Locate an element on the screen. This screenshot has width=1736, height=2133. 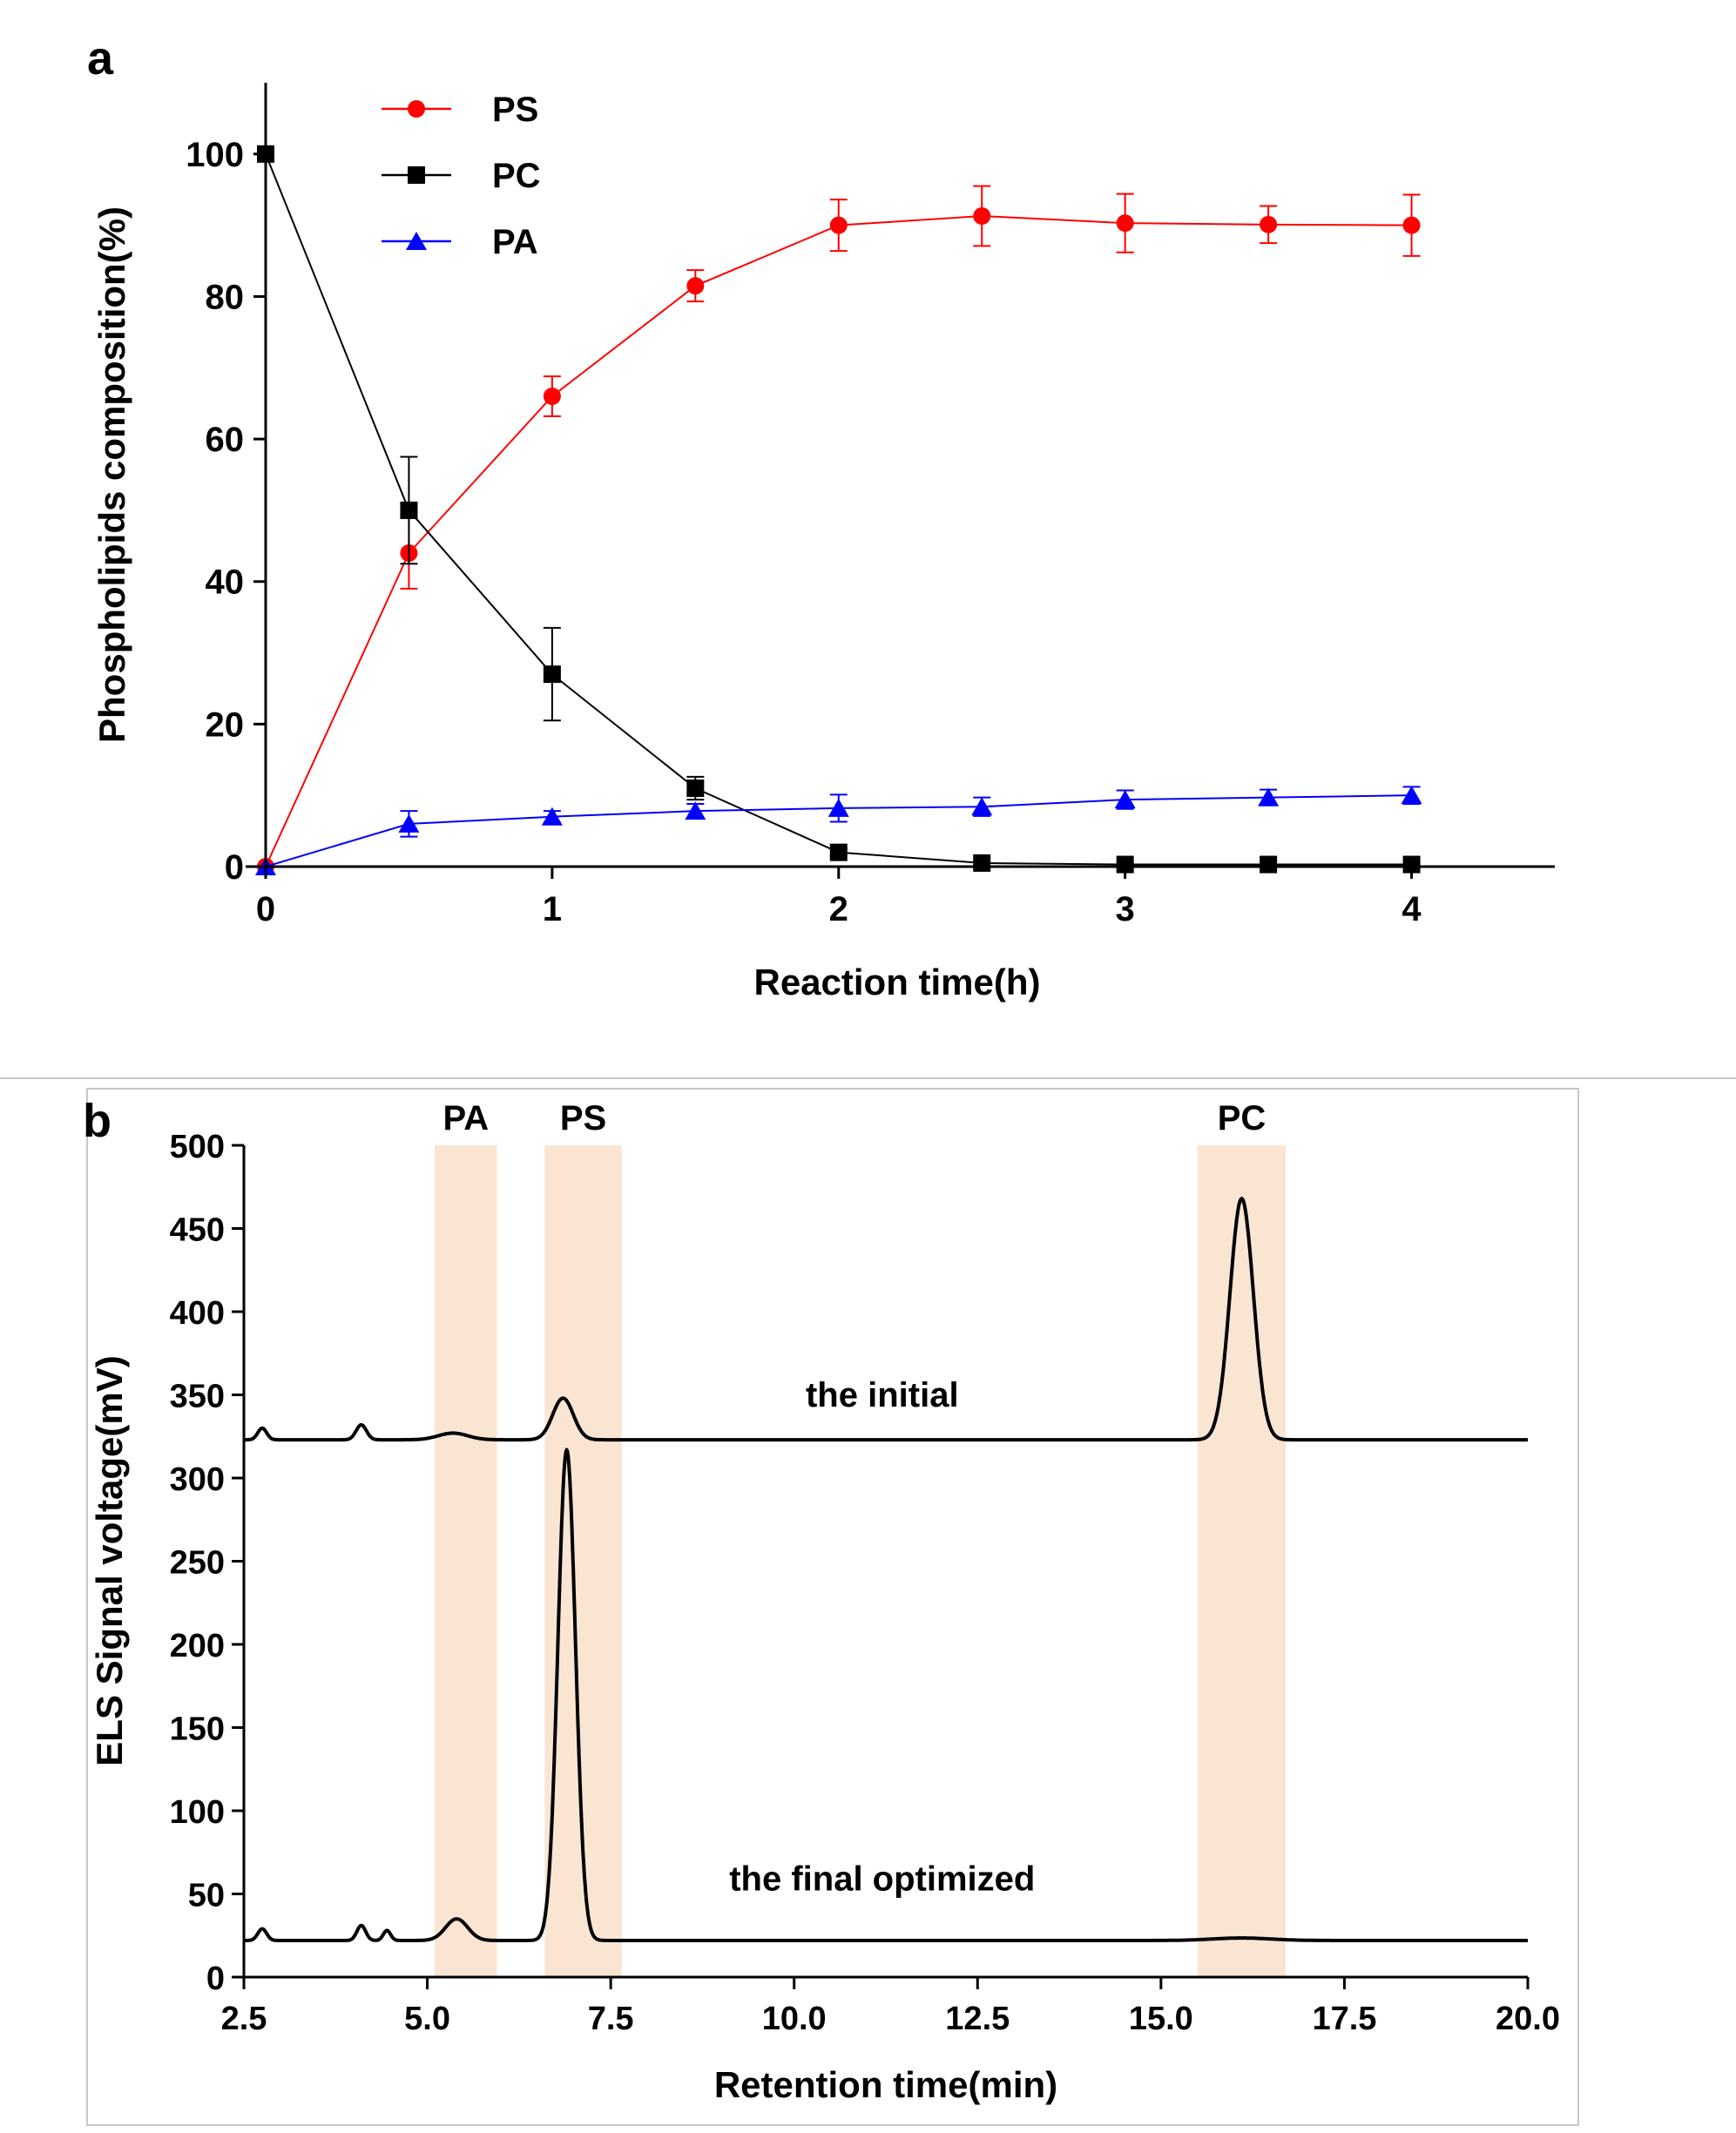
x-tick-label: 2 is located at coordinates (838, 909).